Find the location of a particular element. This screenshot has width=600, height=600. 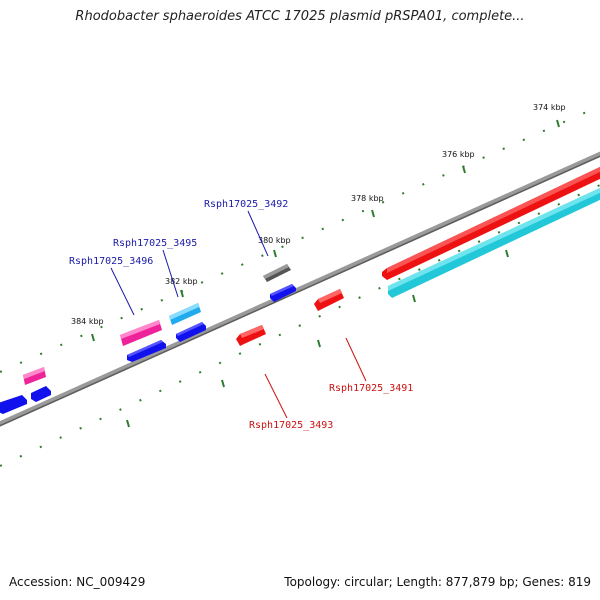

gene-rsph17025-3495-block is located at coordinates (185, 314).